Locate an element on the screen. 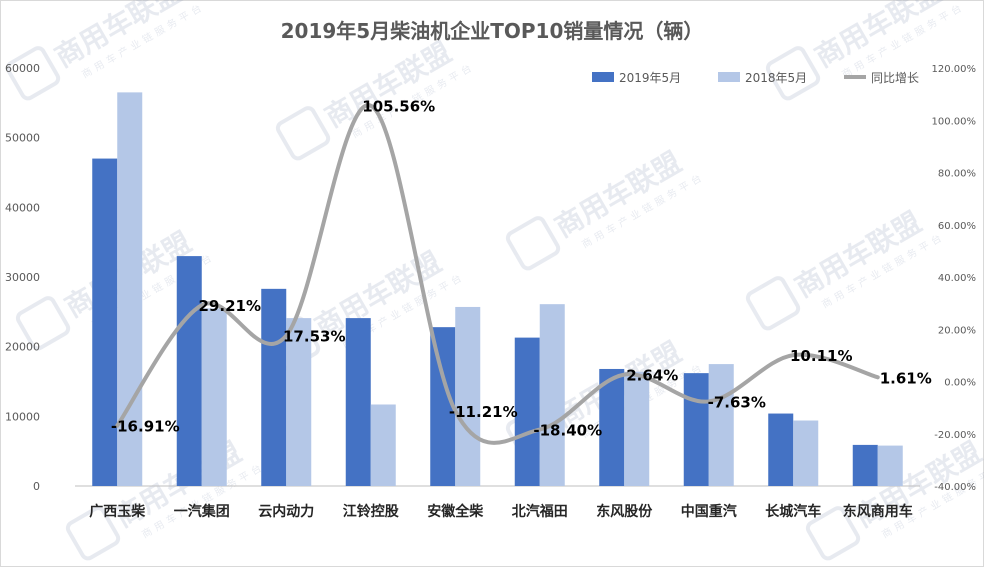  right-axis-tick-label: -40.00% is located at coordinates (955, 487).